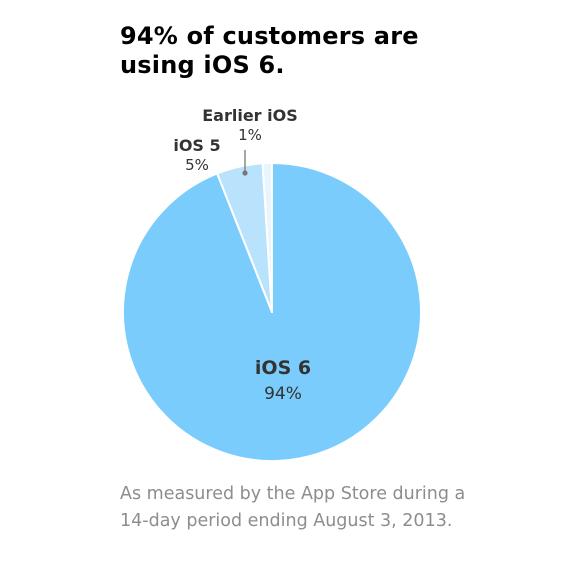  I want to click on chart-caption-line-2: 14-day period ending August 3, 2013., so click(286, 521).